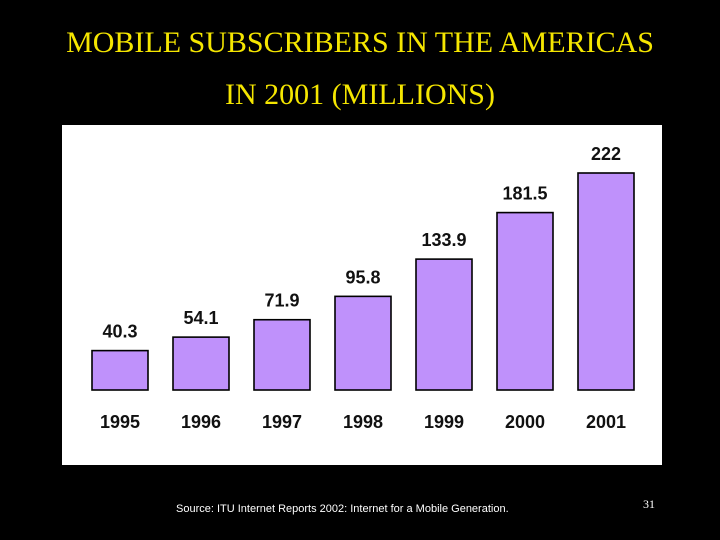  I want to click on title-line-1: MOBILE SUBSCRIBERS IN THE AMERICAS, so click(360, 42).